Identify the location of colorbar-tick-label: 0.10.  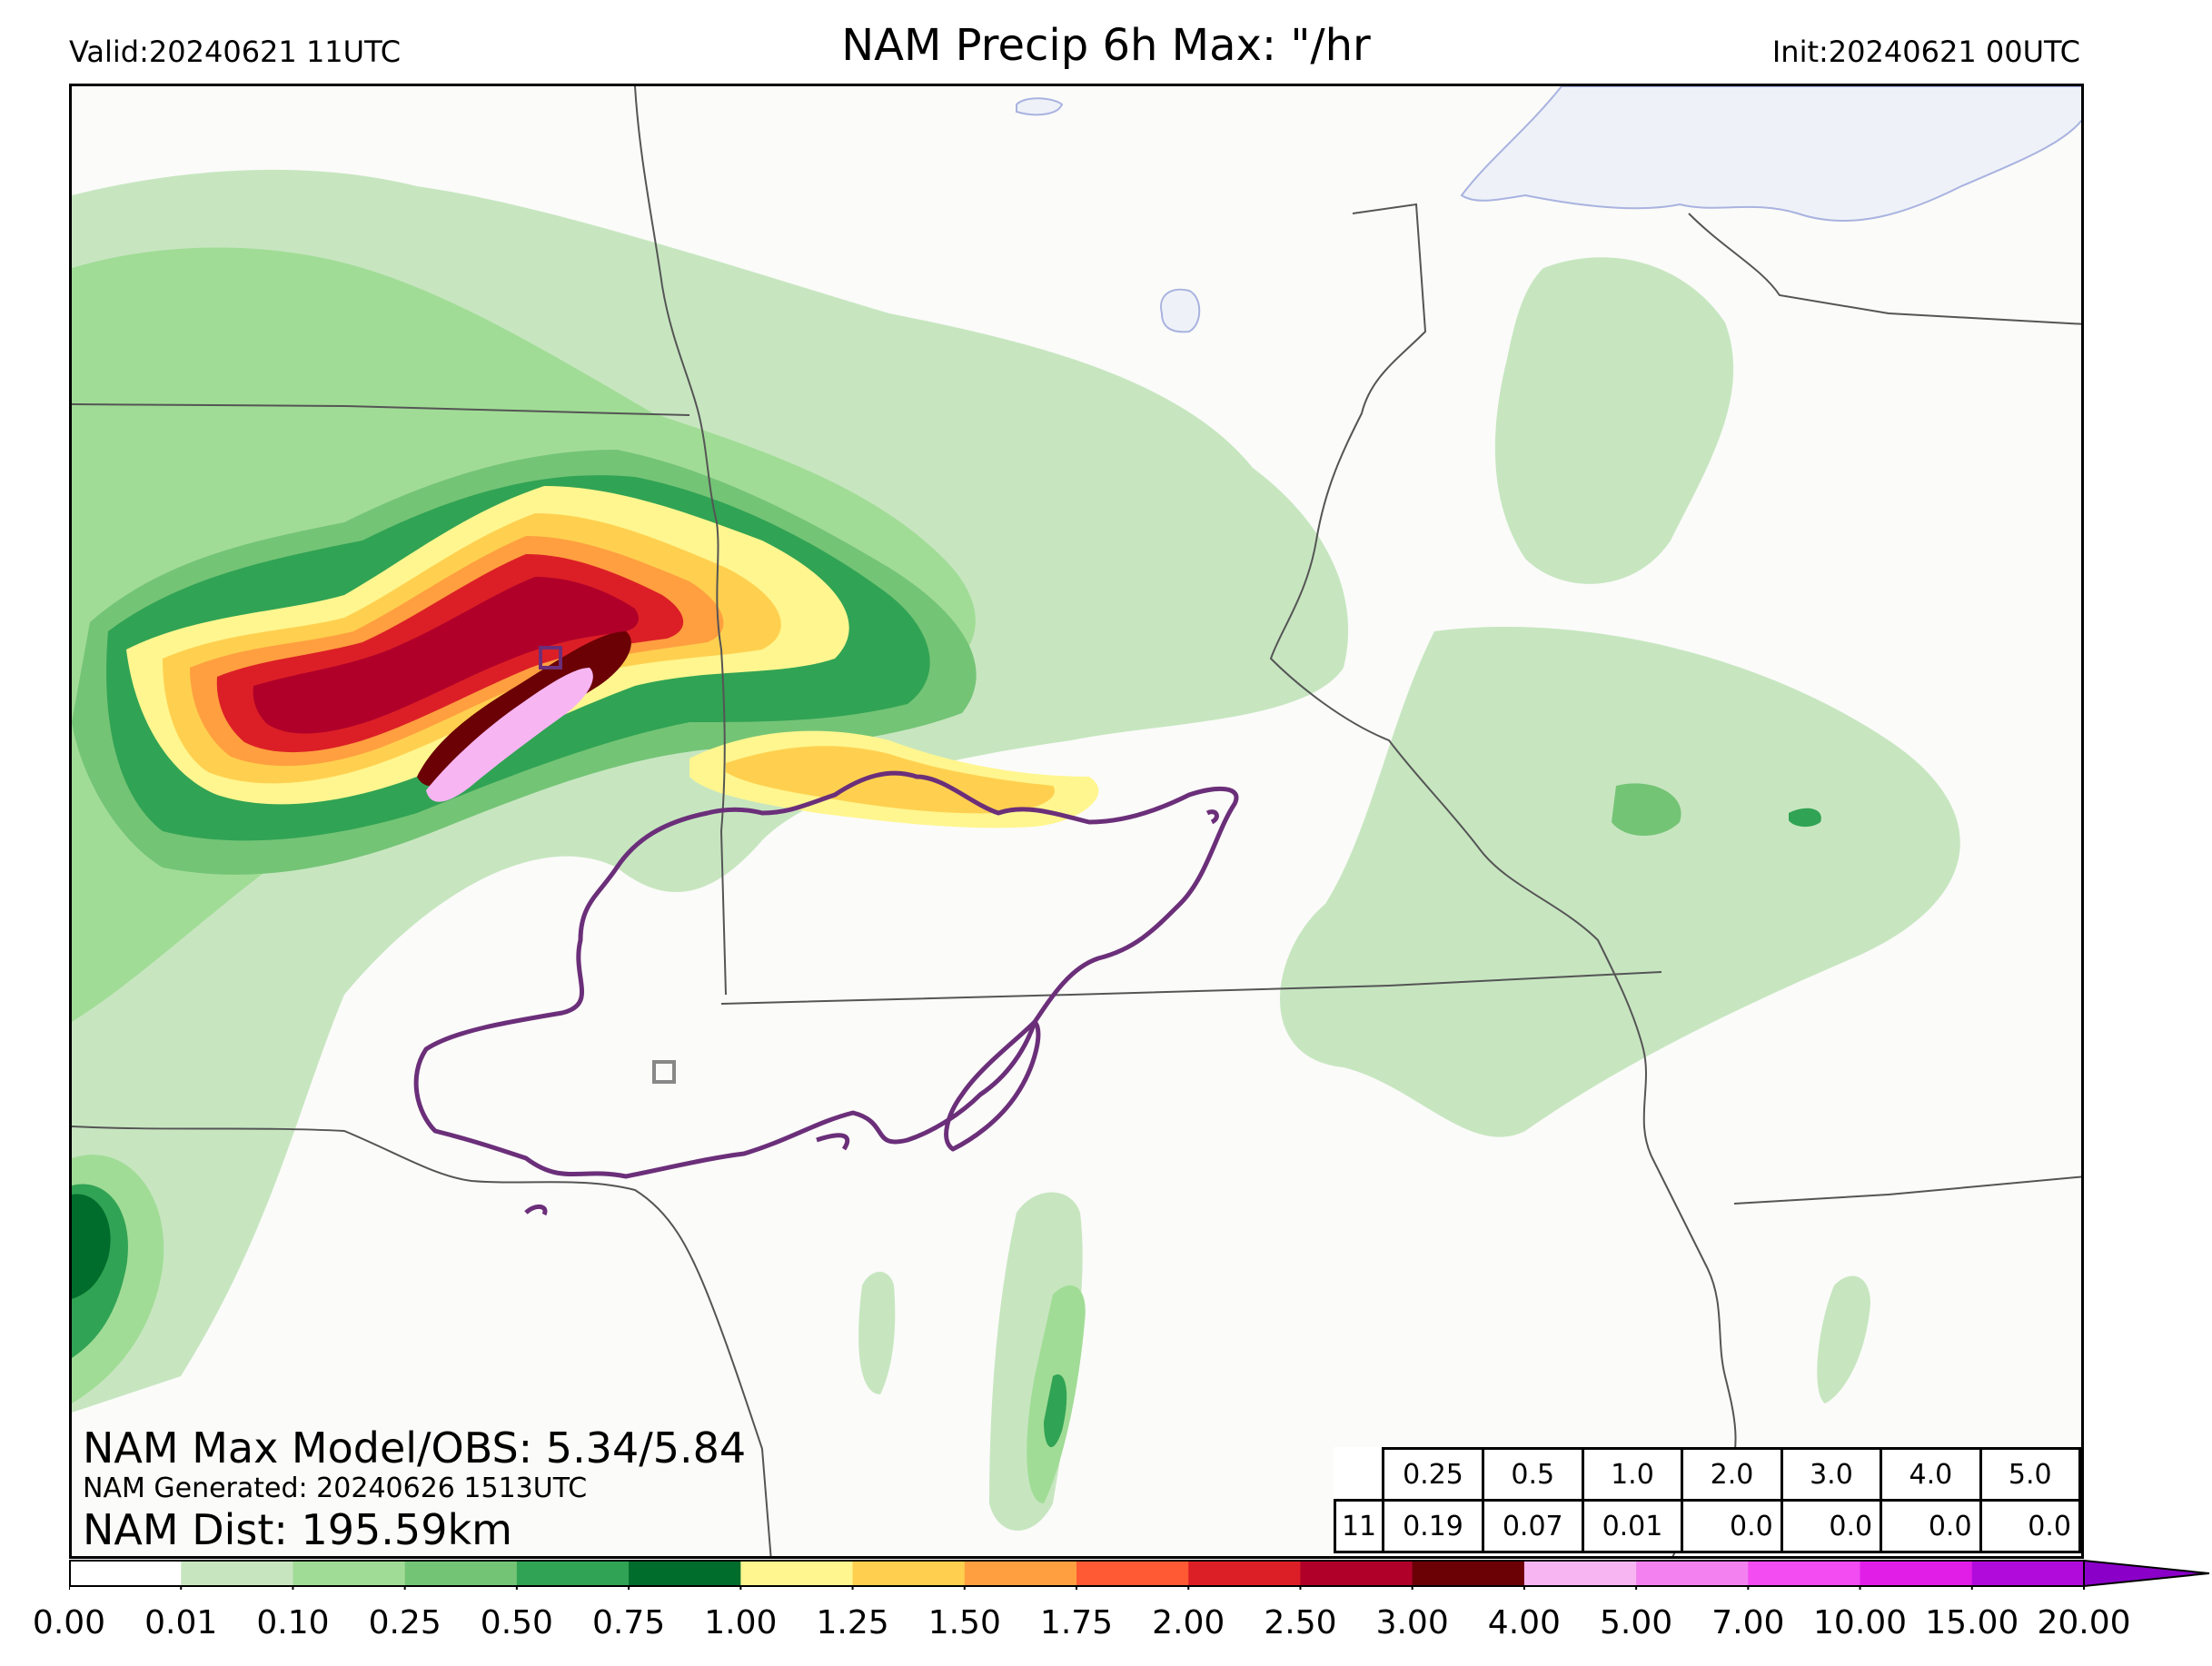
(293, 1623).